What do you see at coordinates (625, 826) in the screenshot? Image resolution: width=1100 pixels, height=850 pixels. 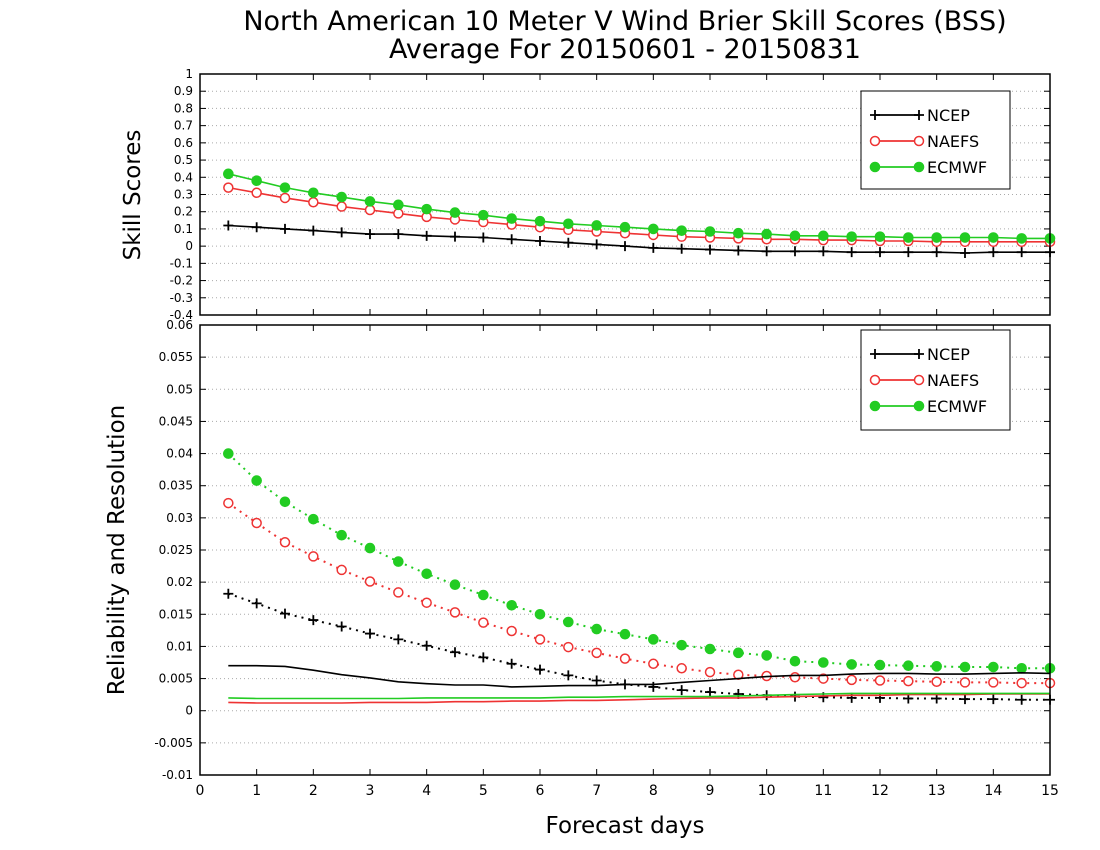 I see `x-axis-label: Forecast days` at bounding box center [625, 826].